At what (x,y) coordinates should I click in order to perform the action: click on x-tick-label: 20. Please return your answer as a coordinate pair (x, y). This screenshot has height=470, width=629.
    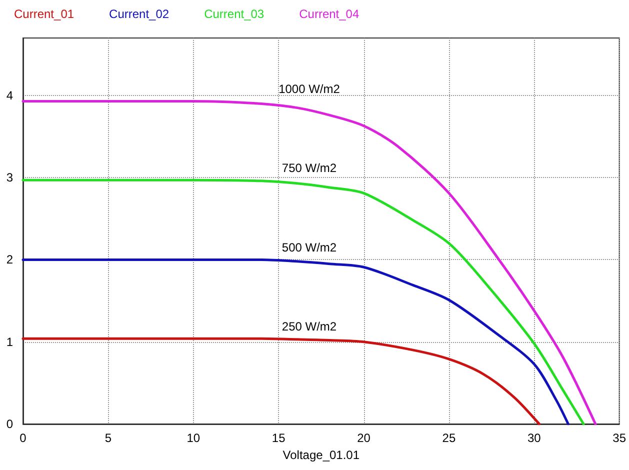
    Looking at the image, I should click on (364, 438).